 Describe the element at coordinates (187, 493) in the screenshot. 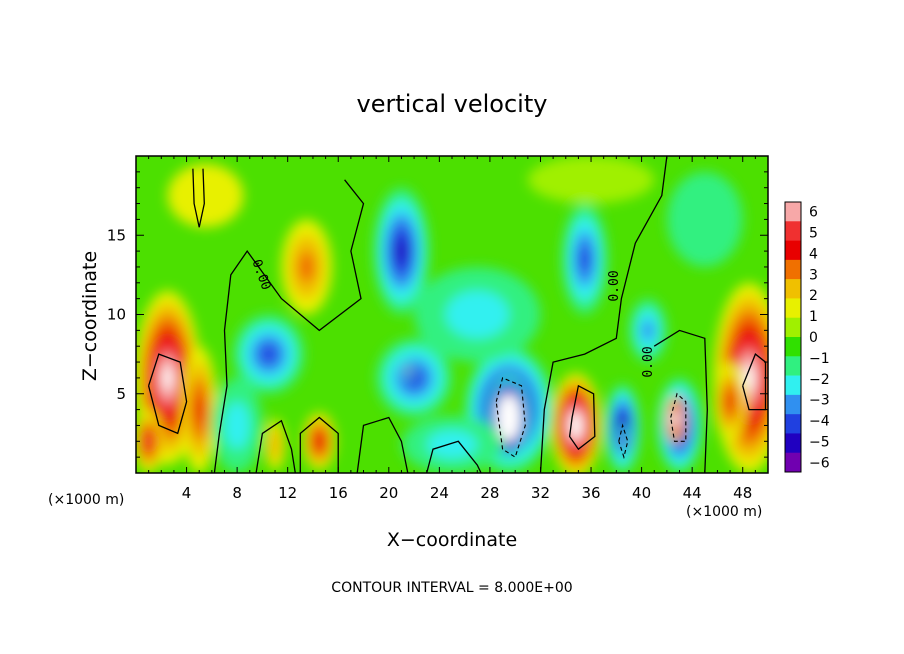

I see `x-tick-label: 4` at that location.